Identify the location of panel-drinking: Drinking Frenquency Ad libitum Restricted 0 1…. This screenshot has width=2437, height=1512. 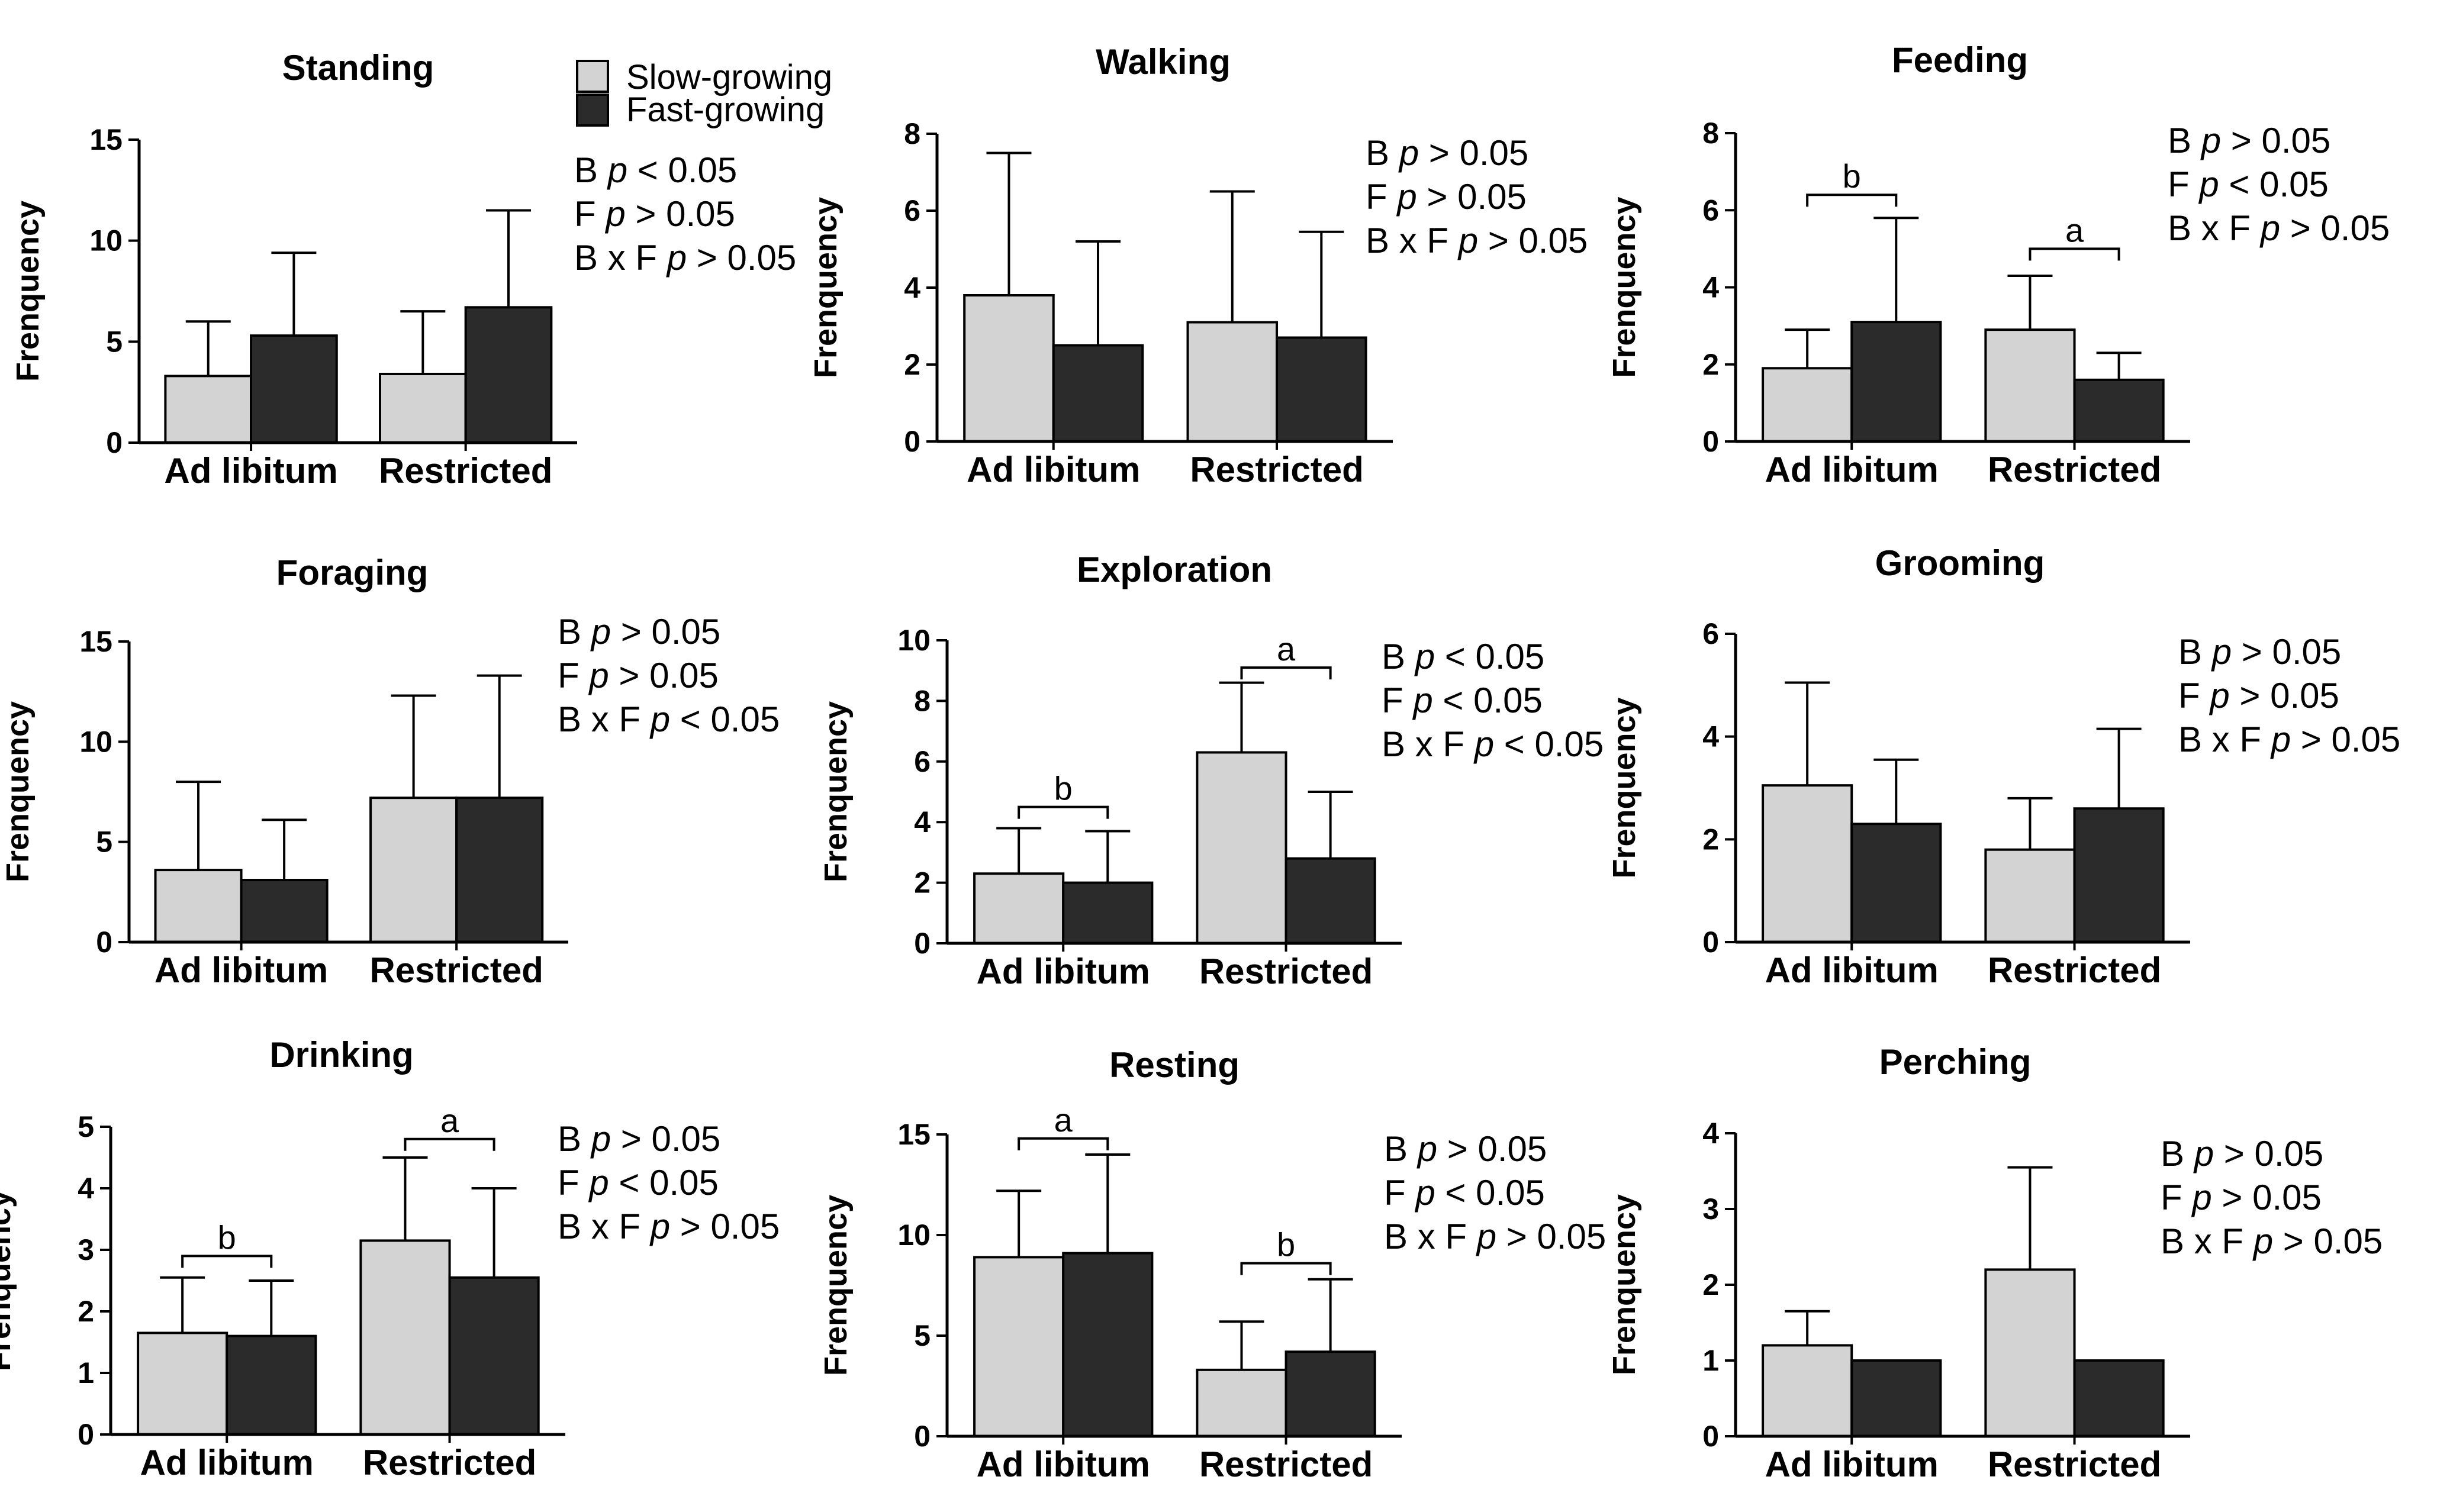
(390, 1258).